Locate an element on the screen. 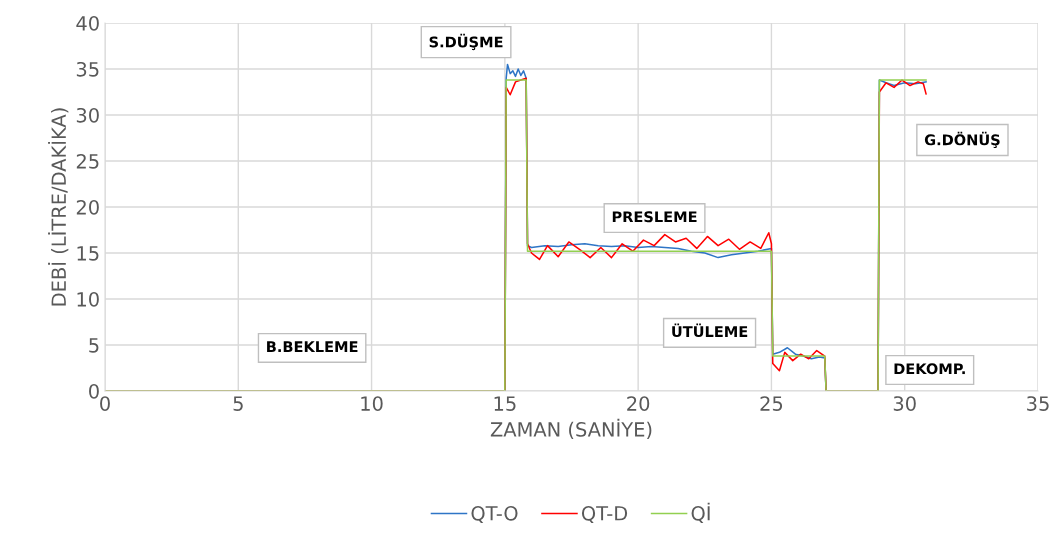 This screenshot has width=1059, height=533. legend-label: QT-O is located at coordinates (494, 514).